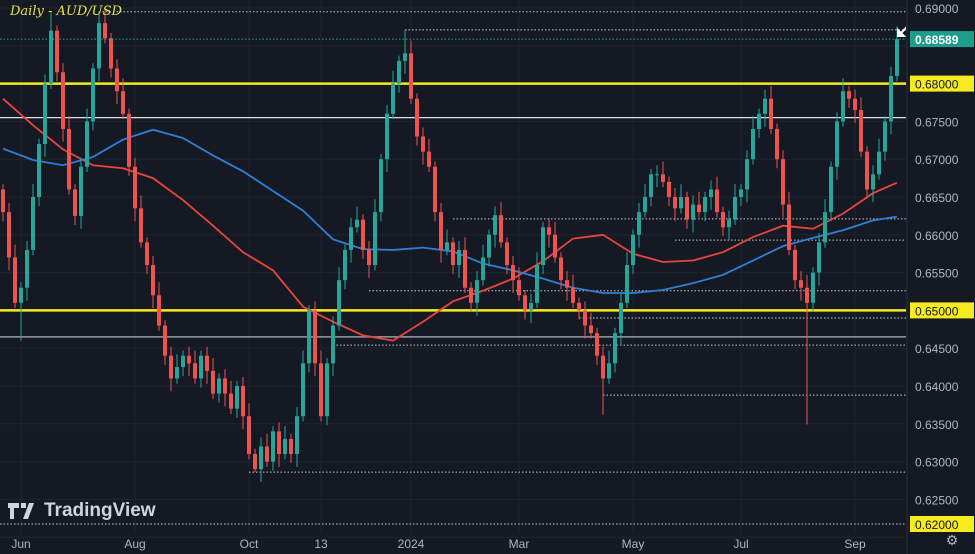  What do you see at coordinates (937, 40) in the screenshot?
I see `last-price-label: 0.68589` at bounding box center [937, 40].